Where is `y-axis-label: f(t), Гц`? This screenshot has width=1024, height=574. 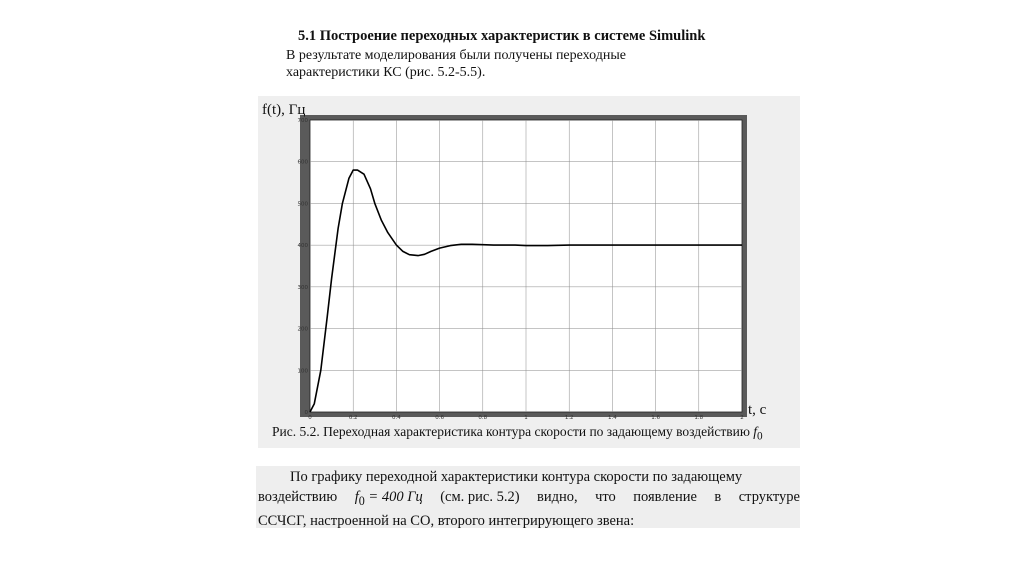
y-axis-label: f(t), Гц is located at coordinates (283, 110).